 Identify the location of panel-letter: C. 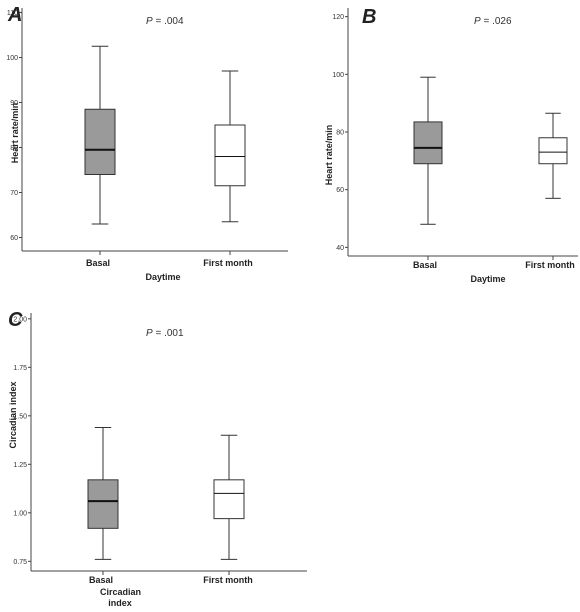
(15, 320).